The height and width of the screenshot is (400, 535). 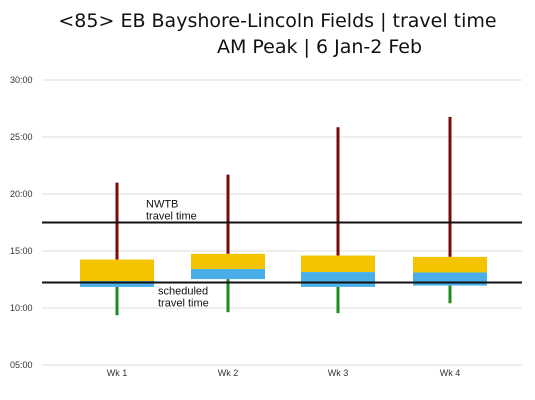 What do you see at coordinates (21, 137) in the screenshot?
I see `y-tick-label: 25:00` at bounding box center [21, 137].